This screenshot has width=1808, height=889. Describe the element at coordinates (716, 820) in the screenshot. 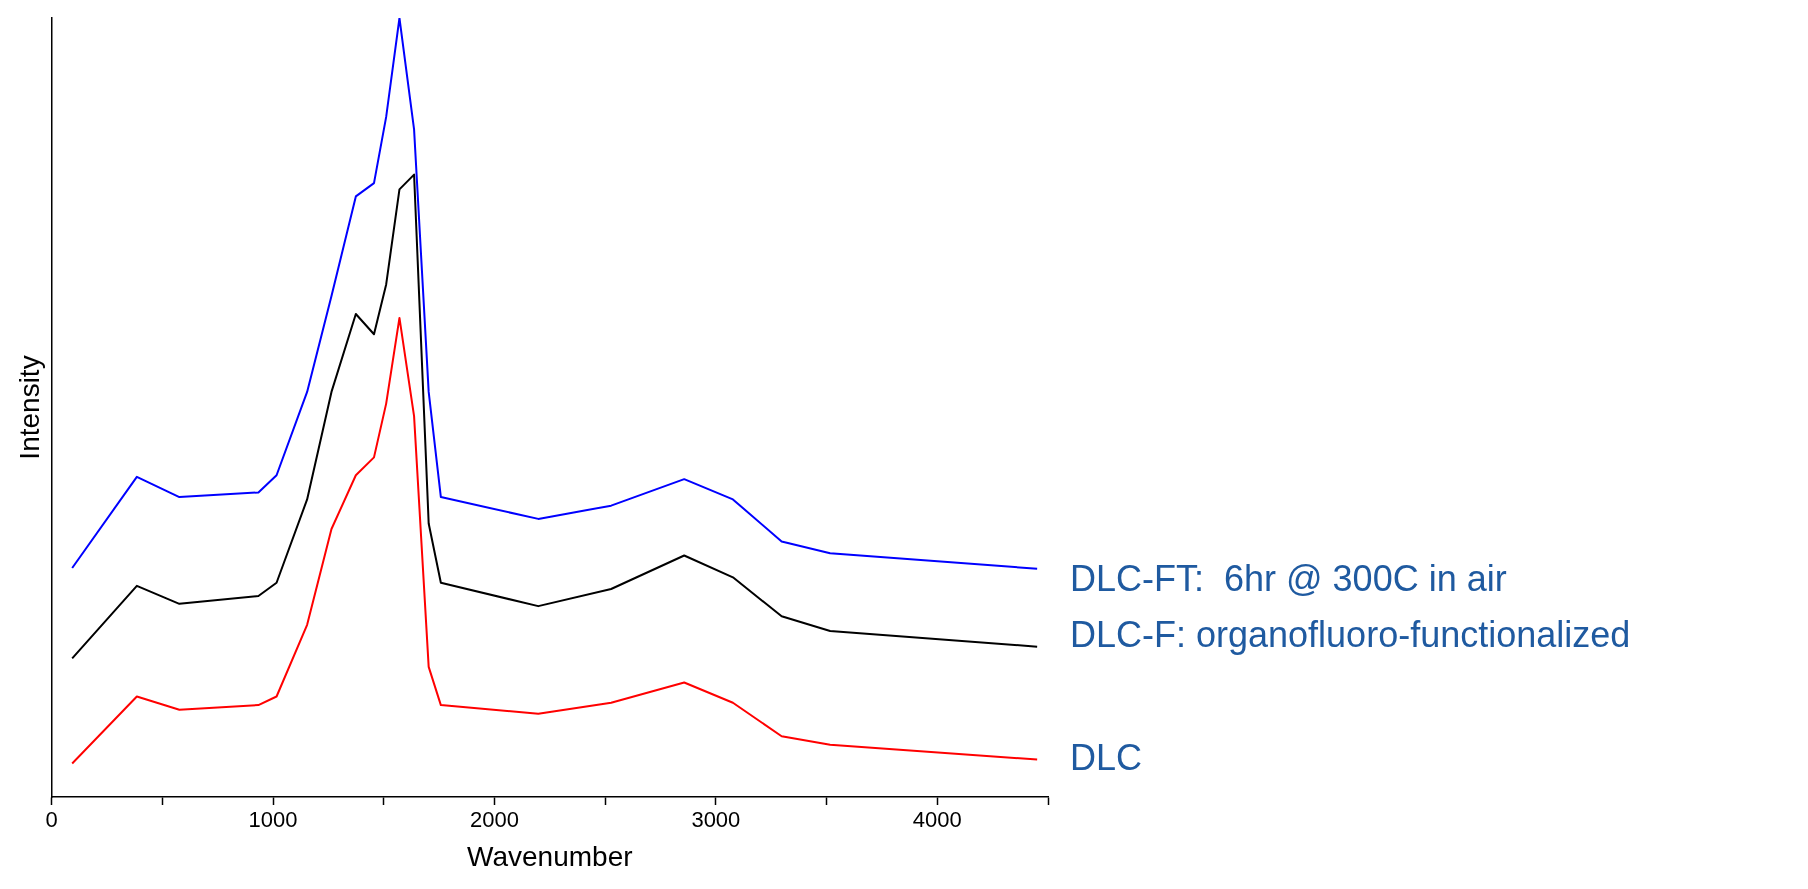

I see `x-tick-label: 3000` at that location.